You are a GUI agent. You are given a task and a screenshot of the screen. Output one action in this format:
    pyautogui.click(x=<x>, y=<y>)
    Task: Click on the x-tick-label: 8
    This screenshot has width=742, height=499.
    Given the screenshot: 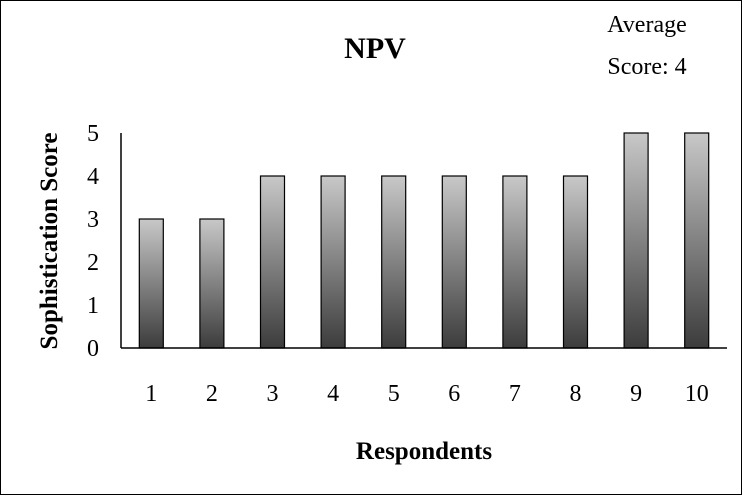 What is the action you would take?
    pyautogui.click(x=576, y=394)
    